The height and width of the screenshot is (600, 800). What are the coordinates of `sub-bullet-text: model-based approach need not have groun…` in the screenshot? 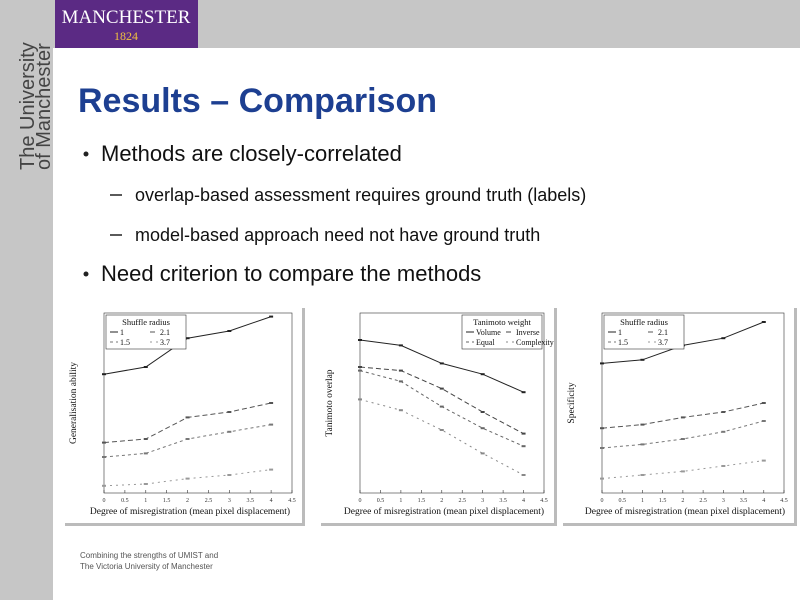 It's located at (337, 235).